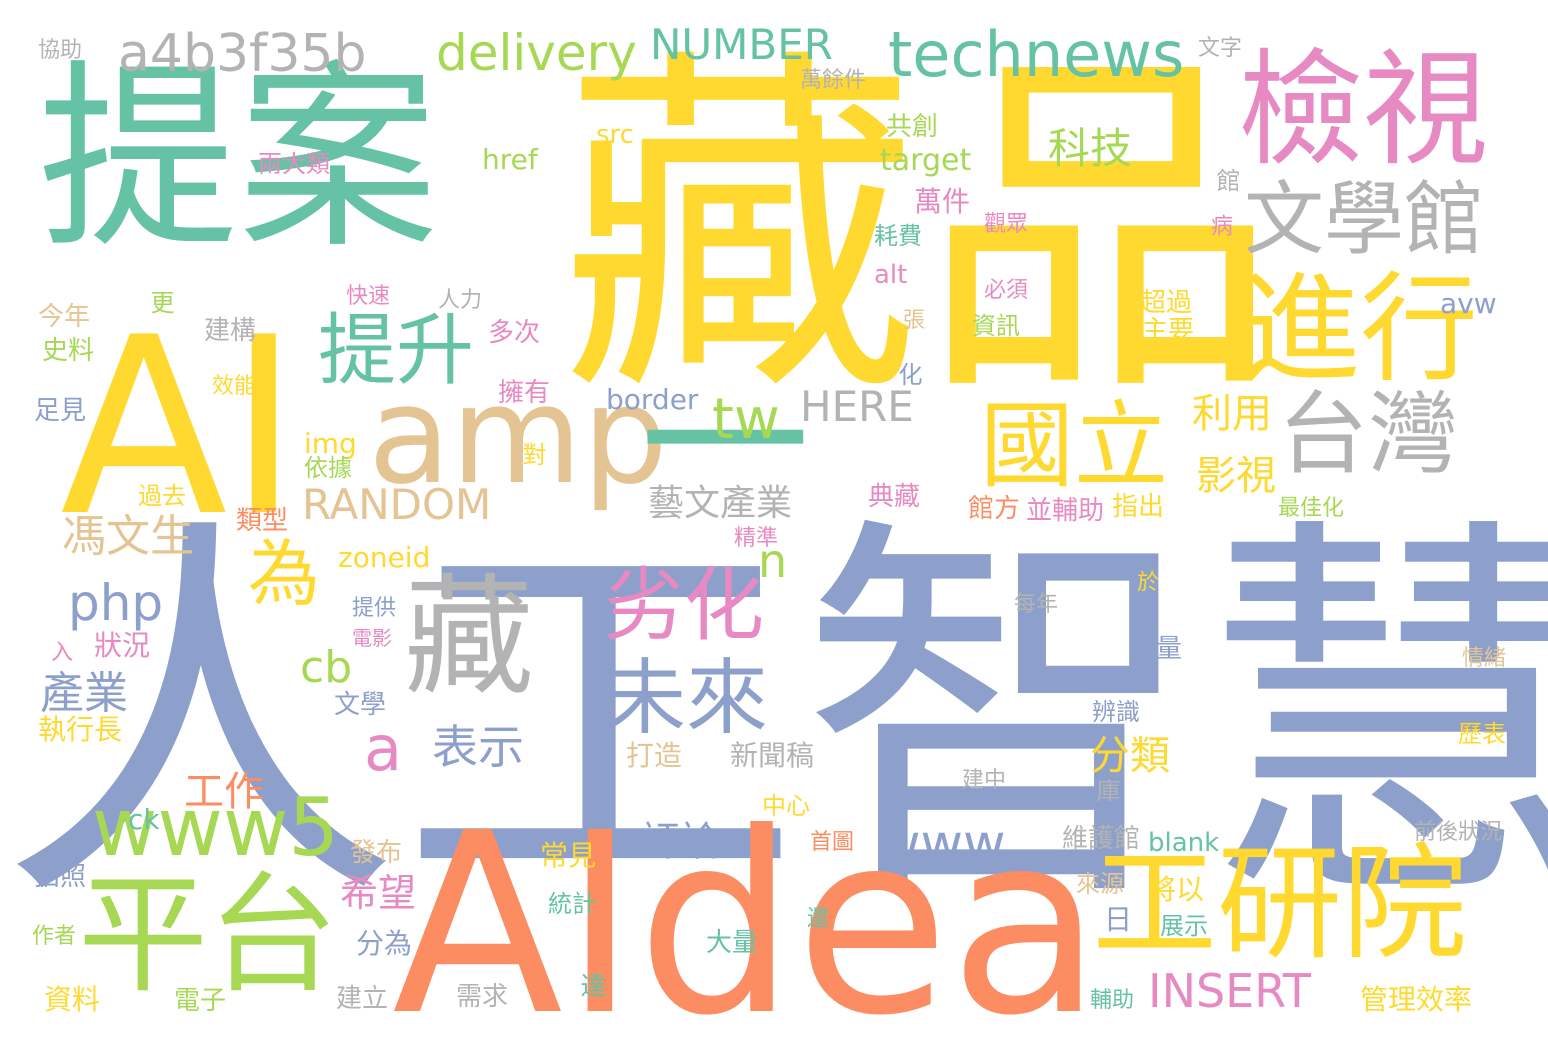 This screenshot has height=1052, width=1548. Describe the element at coordinates (572, 904) in the screenshot. I see `word-119: 統計` at that location.